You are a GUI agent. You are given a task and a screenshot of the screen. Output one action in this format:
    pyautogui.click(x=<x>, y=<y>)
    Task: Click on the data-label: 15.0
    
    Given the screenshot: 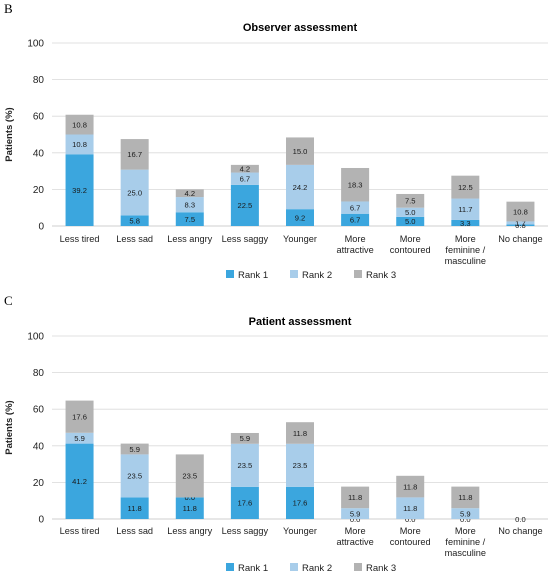 What is the action you would take?
    pyautogui.click(x=300, y=151)
    